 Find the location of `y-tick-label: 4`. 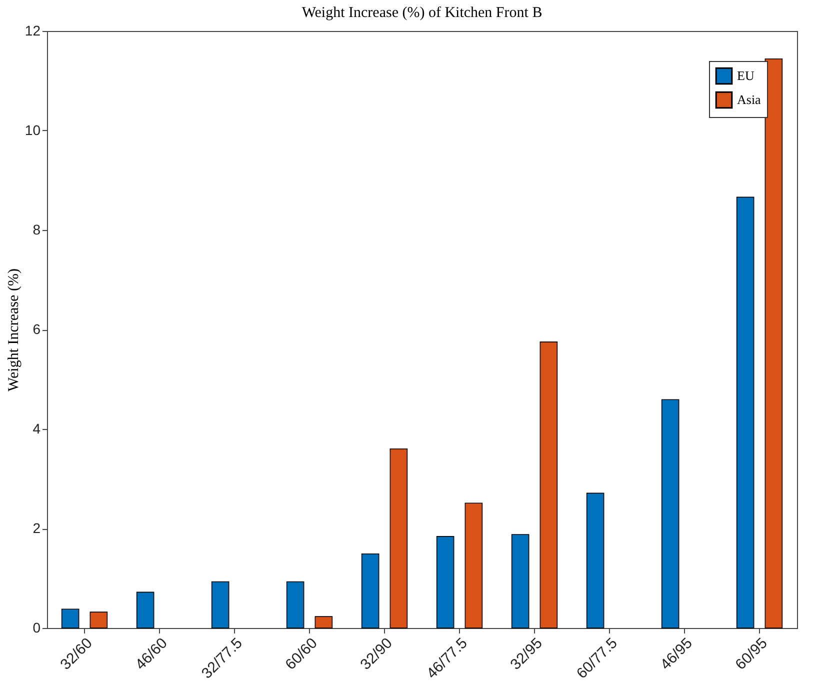

y-tick-label: 4 is located at coordinates (36, 428).